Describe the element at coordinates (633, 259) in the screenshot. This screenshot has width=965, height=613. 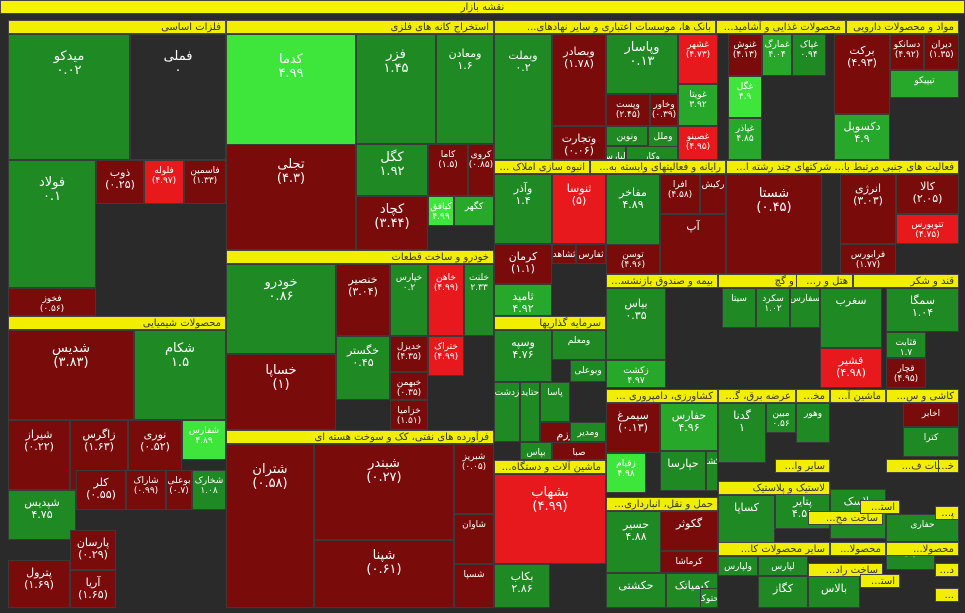
I see `stock-tile: توسن (۴.۹۶)` at that location.